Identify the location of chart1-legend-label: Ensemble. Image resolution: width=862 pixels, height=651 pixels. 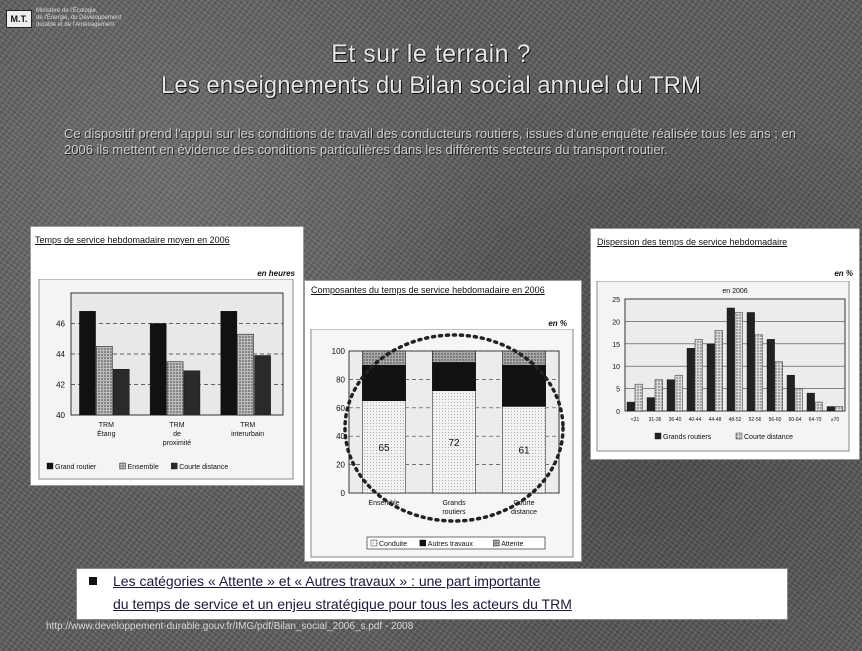
(143, 467).